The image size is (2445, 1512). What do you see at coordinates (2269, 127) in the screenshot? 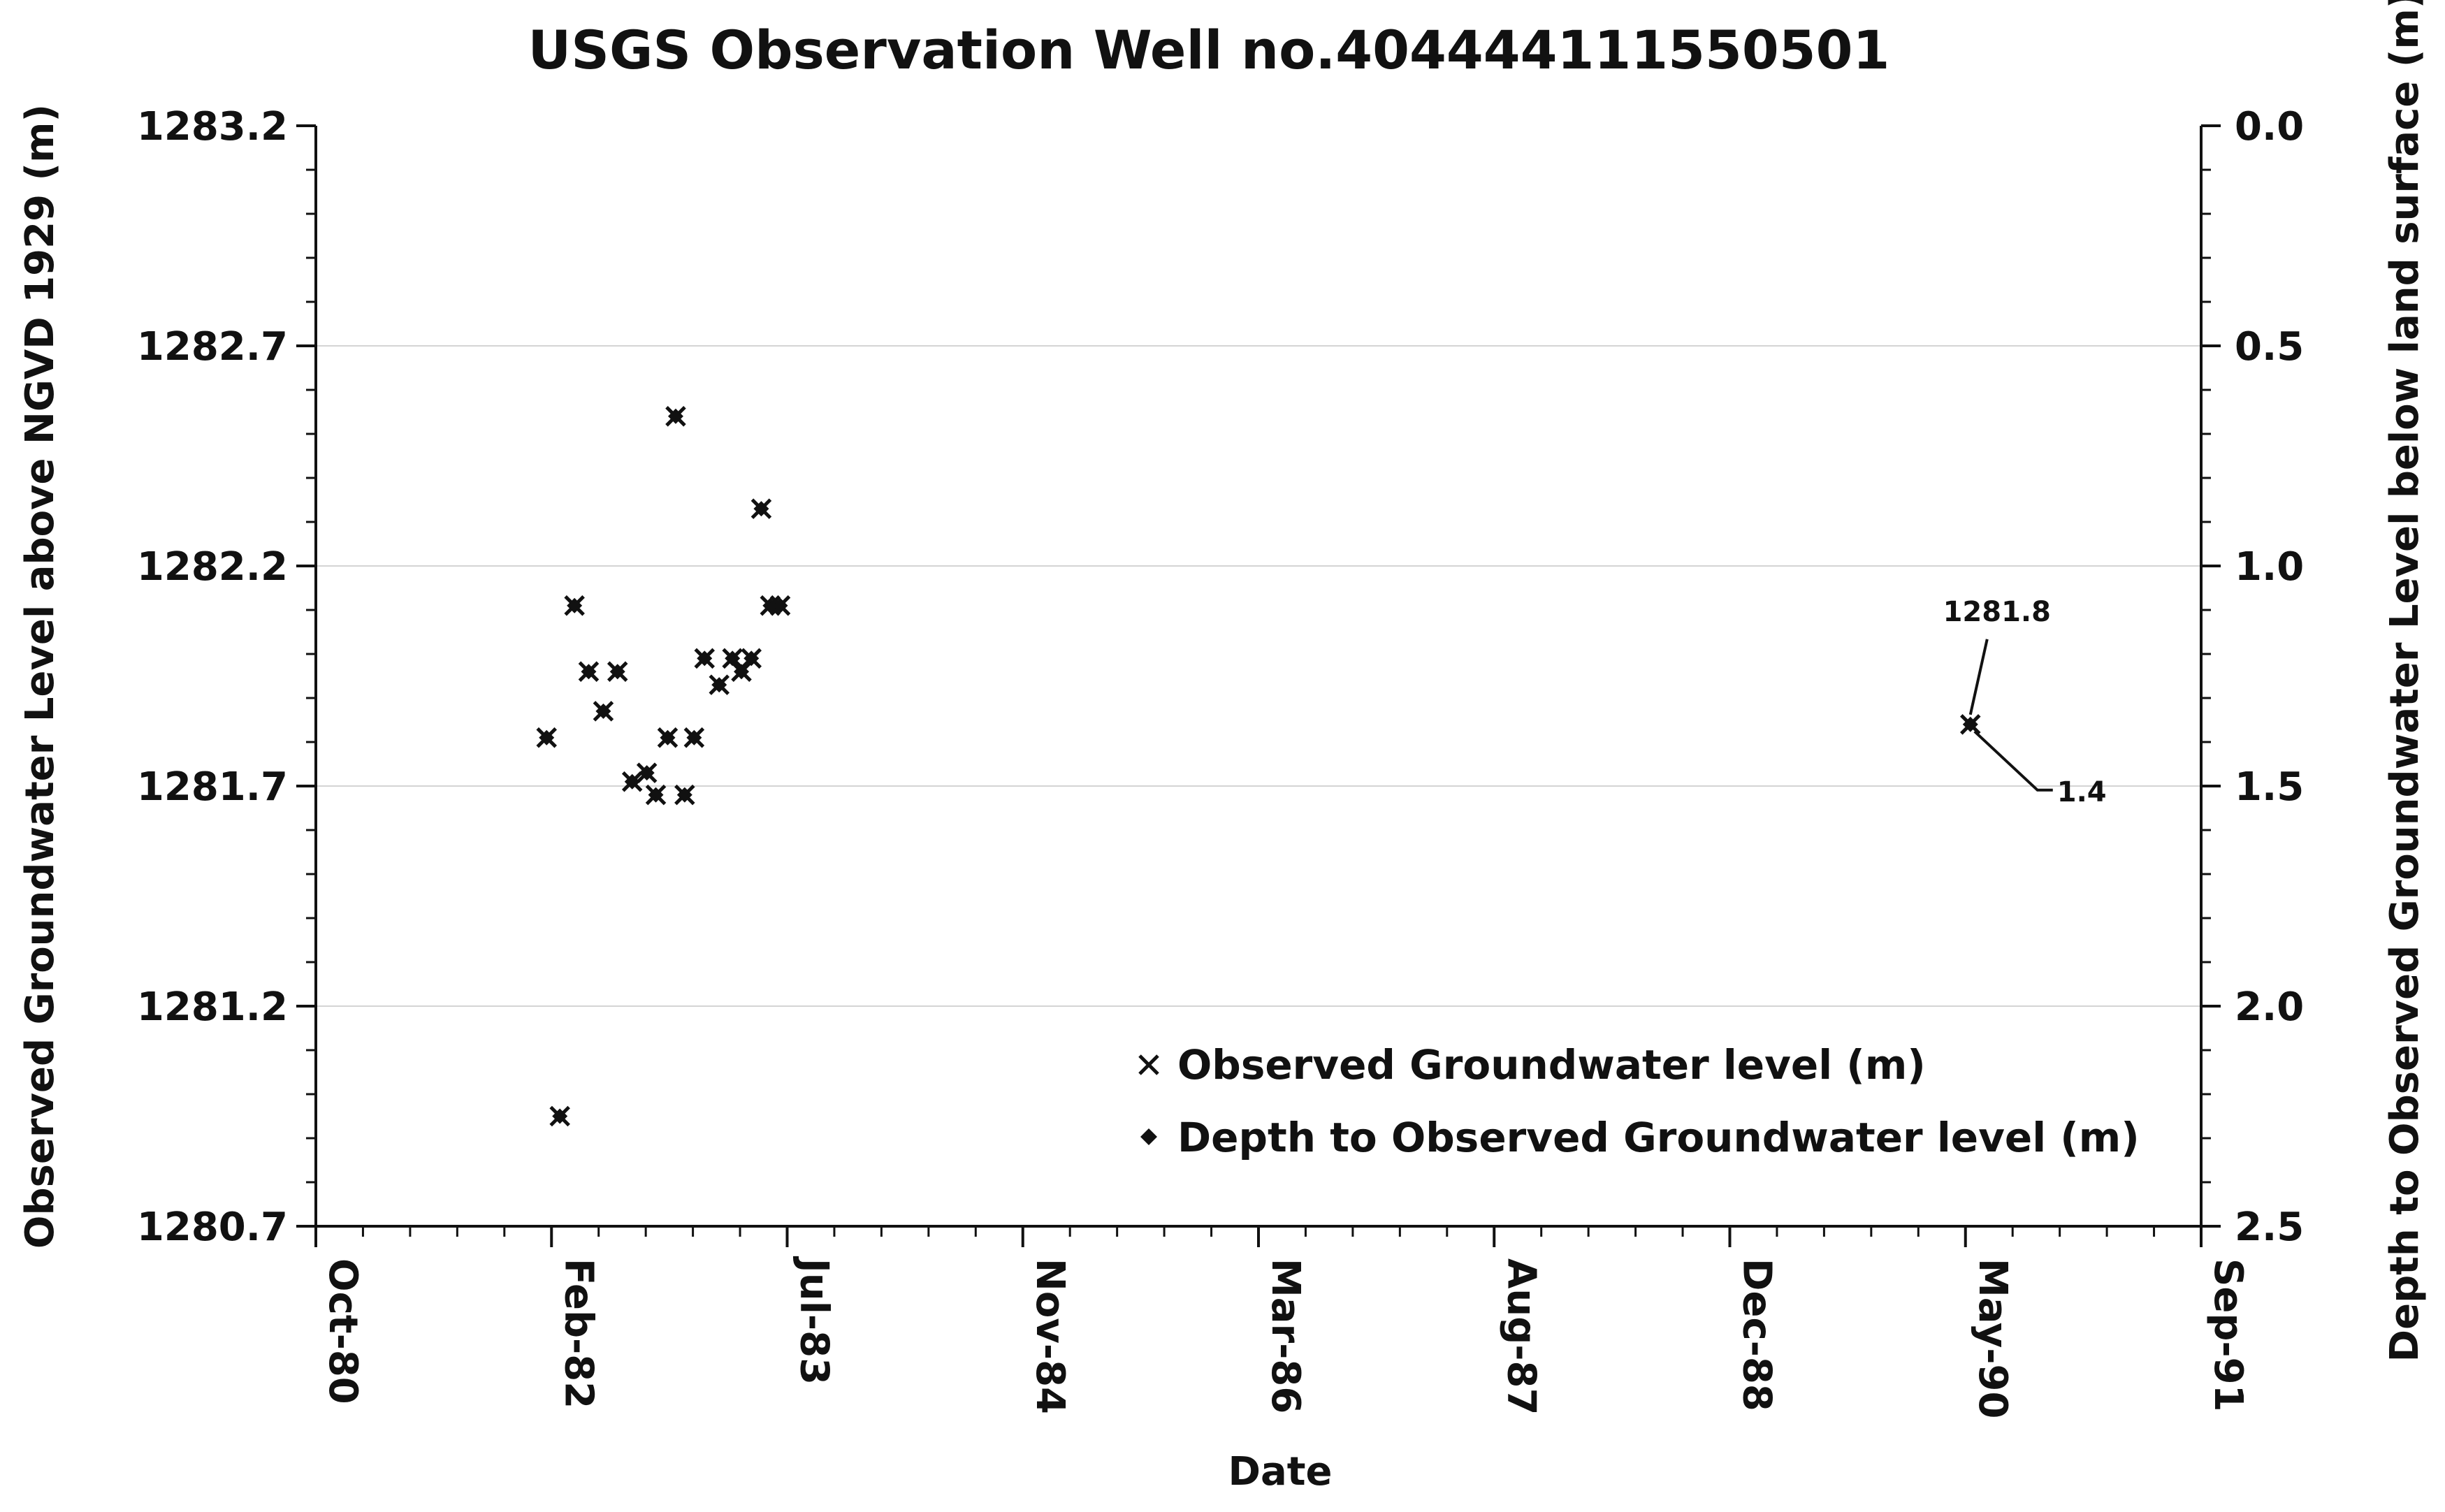
I see `y2-tick-label: 0.0` at bounding box center [2269, 127].